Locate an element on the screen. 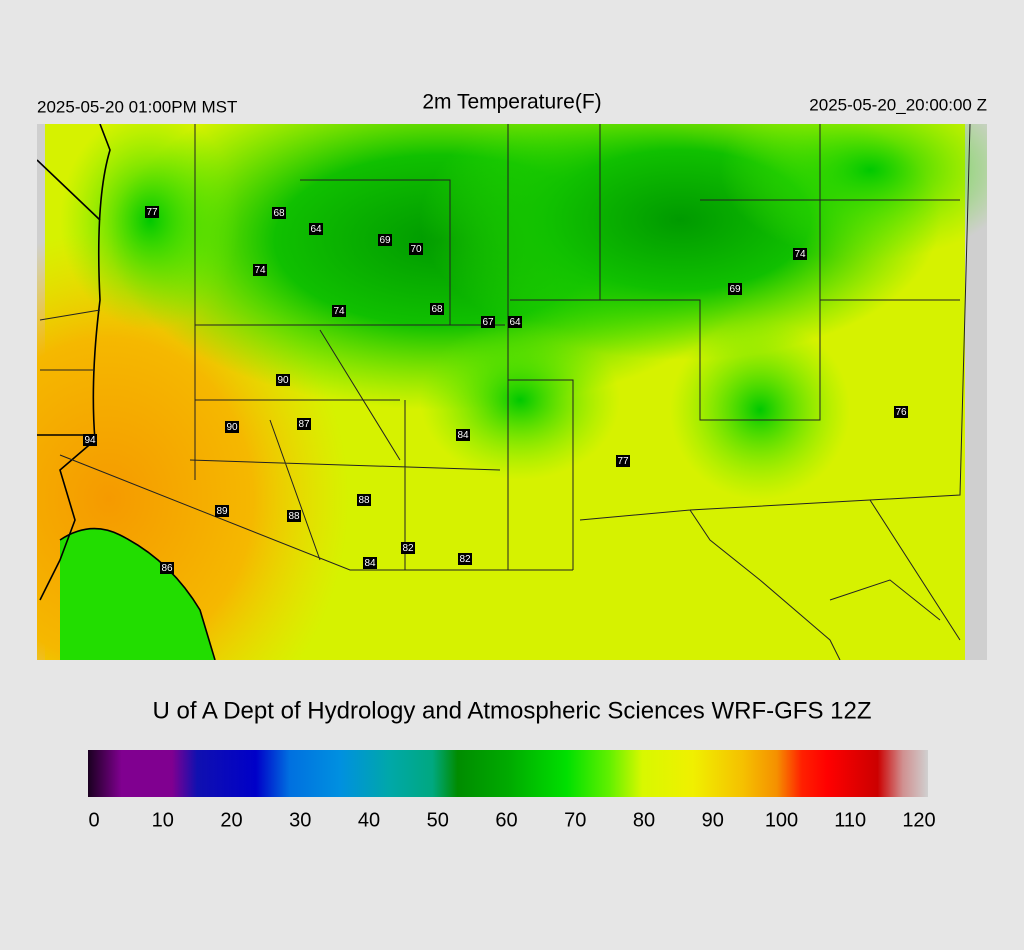 This screenshot has width=1024, height=950. station-label: 76 is located at coordinates (901, 412).